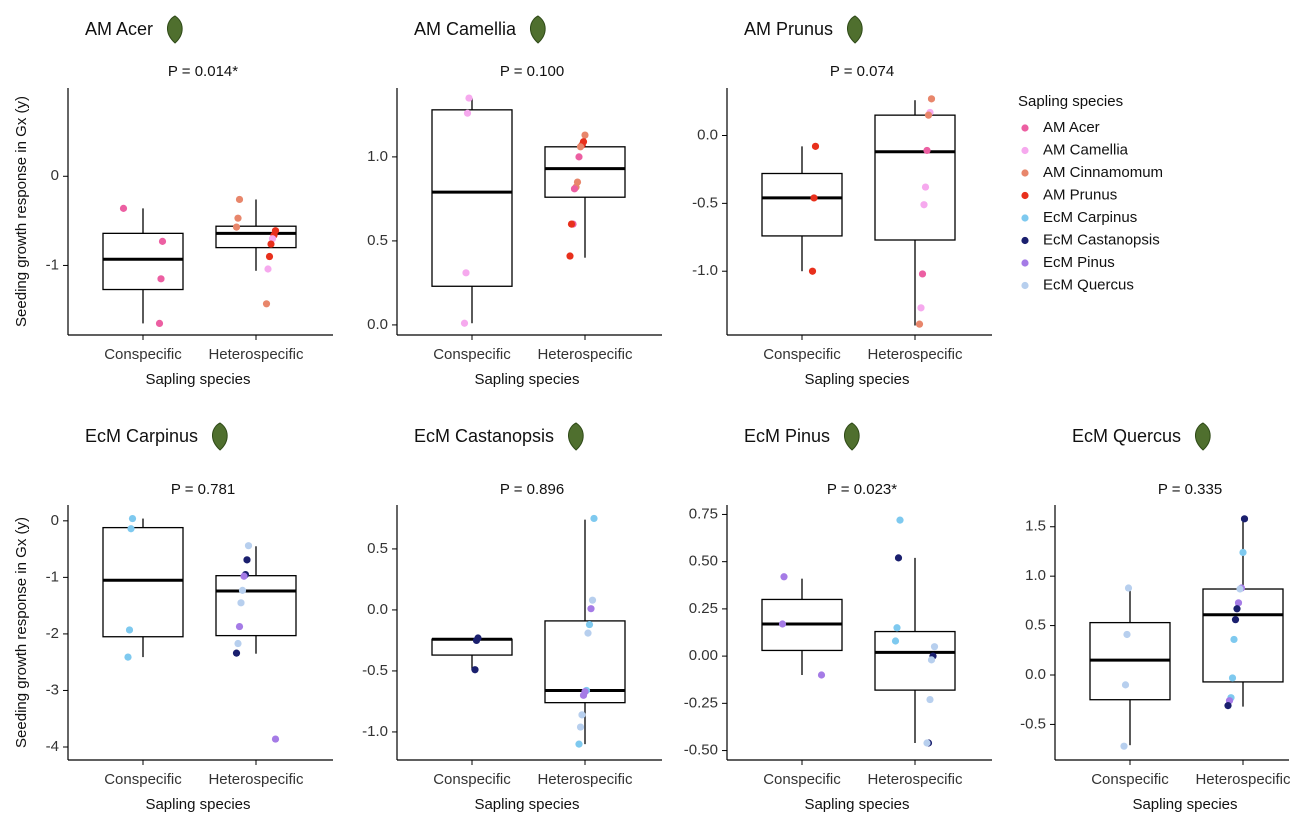 Image resolution: width=1290 pixels, height=813 pixels. Describe the element at coordinates (788, 29) in the screenshot. I see `panel-title: AM Prunus` at that location.